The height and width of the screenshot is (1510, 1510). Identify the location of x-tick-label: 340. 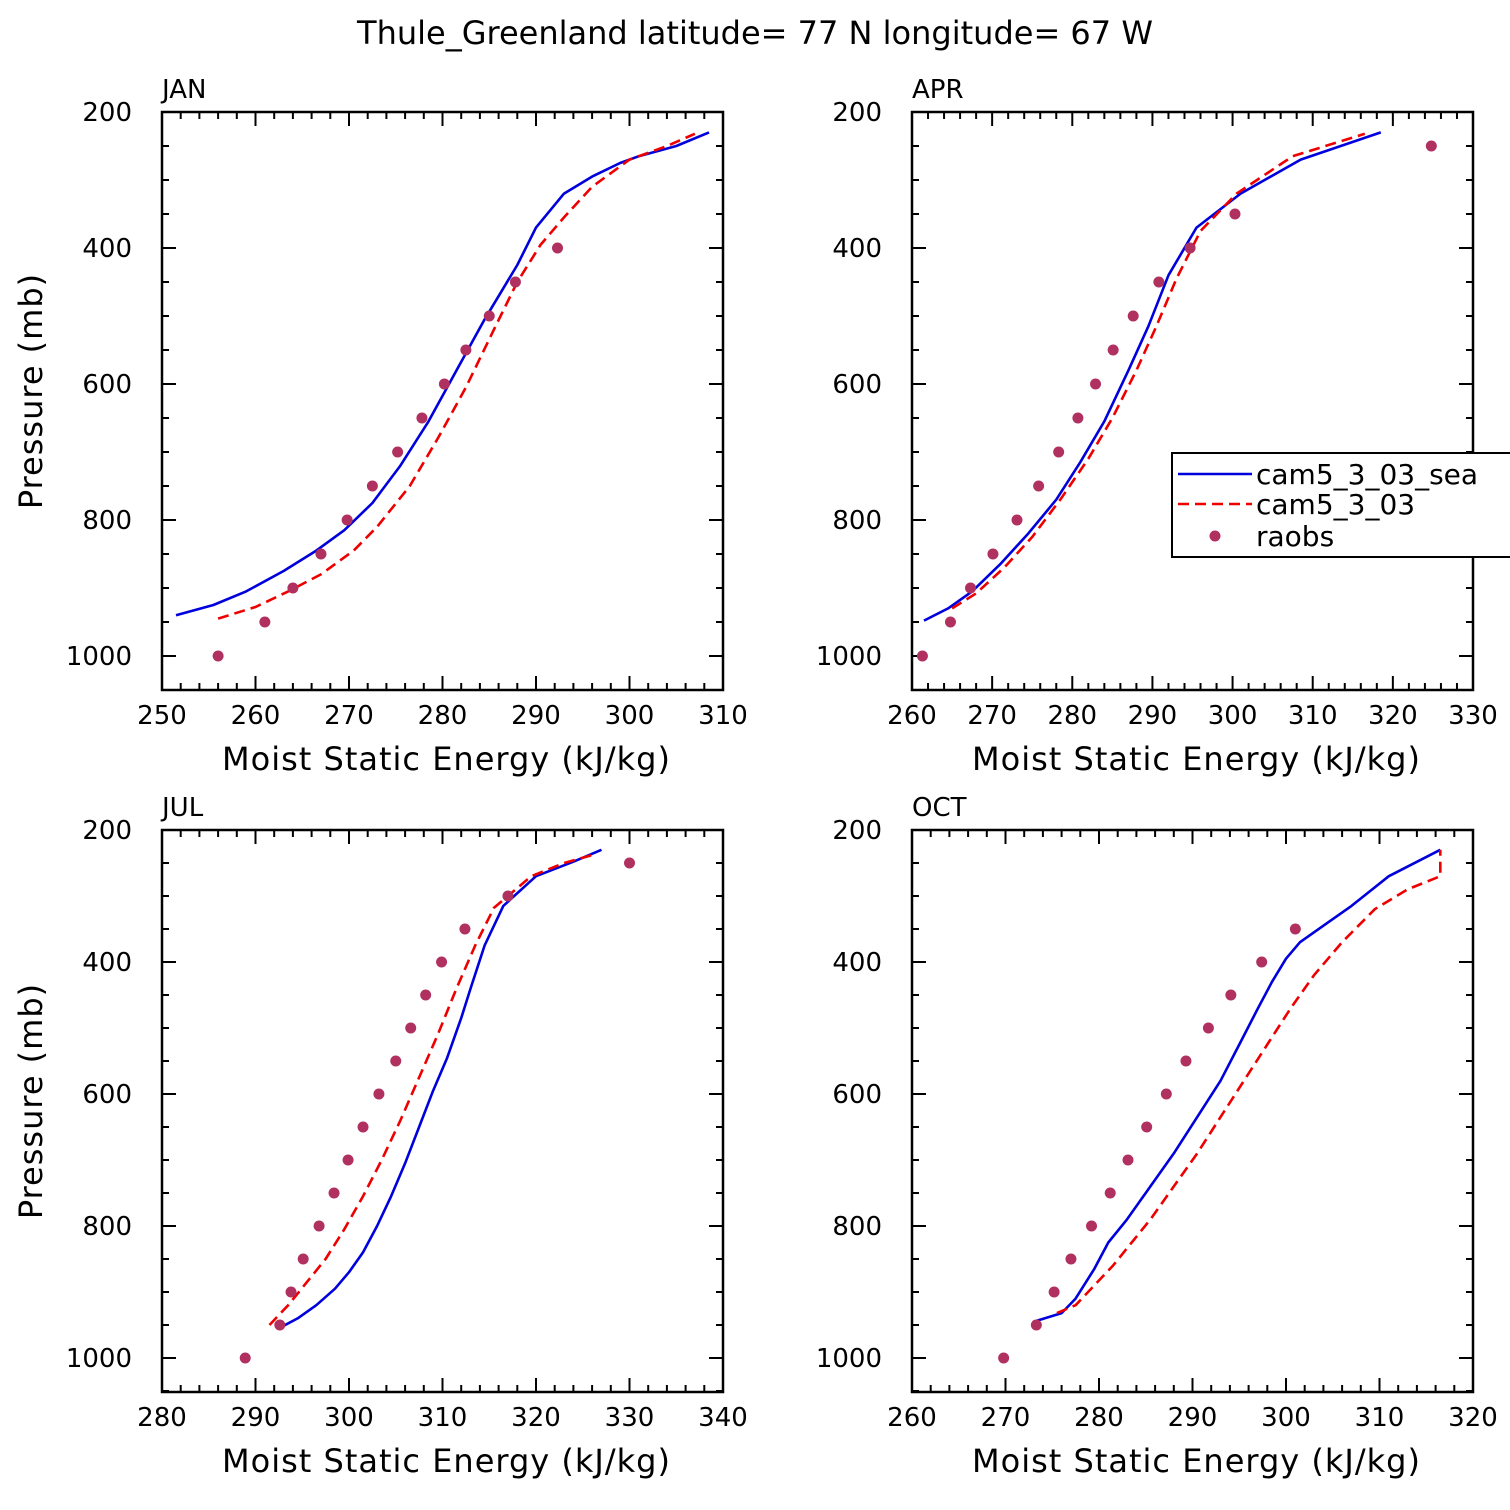
(723, 1418).